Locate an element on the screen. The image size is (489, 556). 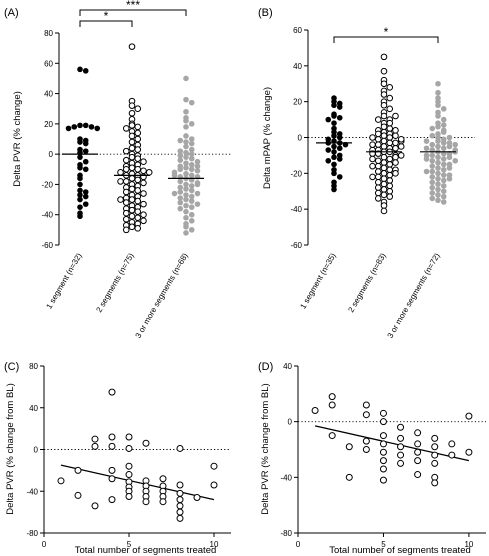
panel-label: (D) is located at coordinates (265, 367).